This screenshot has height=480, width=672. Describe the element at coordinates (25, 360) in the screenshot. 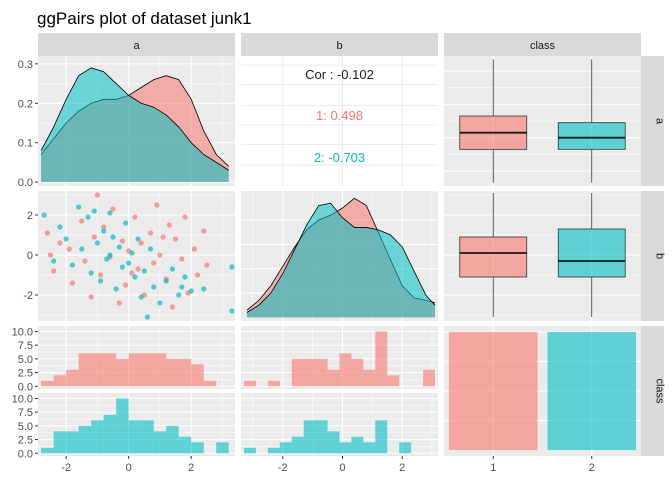

I see `y-tick-label: 5.0` at that location.